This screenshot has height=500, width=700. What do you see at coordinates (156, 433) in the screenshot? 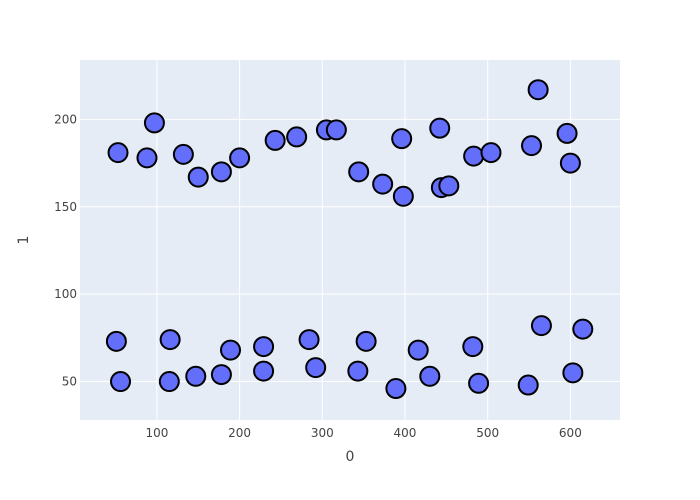
I see `x-tick-label: 100` at bounding box center [156, 433].